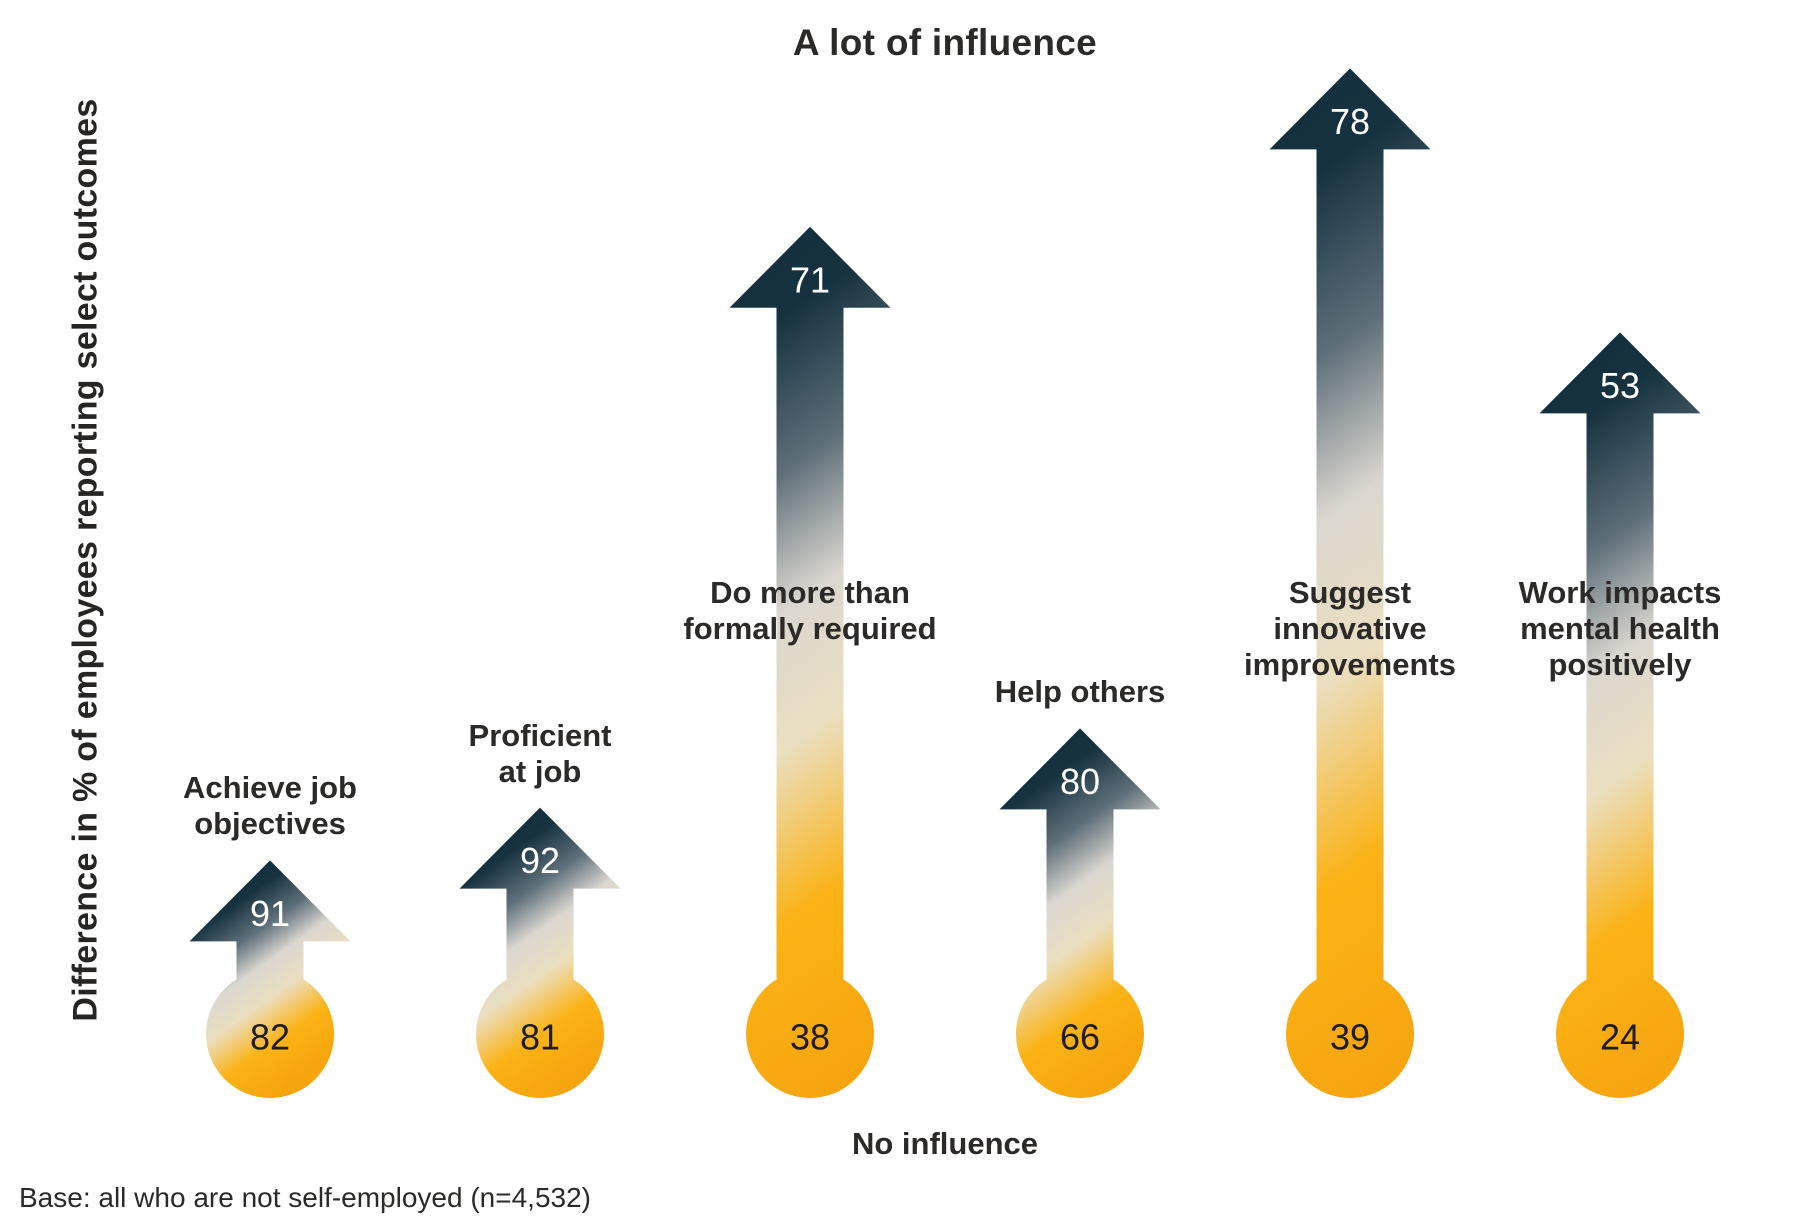 The width and height of the screenshot is (1807, 1229). I want to click on column-label: Achieve job objectives, so click(270, 806).